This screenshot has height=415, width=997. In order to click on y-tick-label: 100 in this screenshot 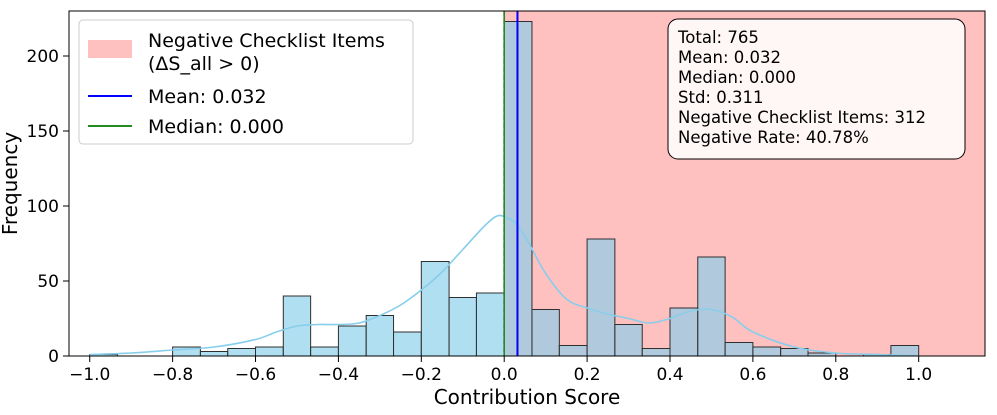, I will do `click(43, 207)`.